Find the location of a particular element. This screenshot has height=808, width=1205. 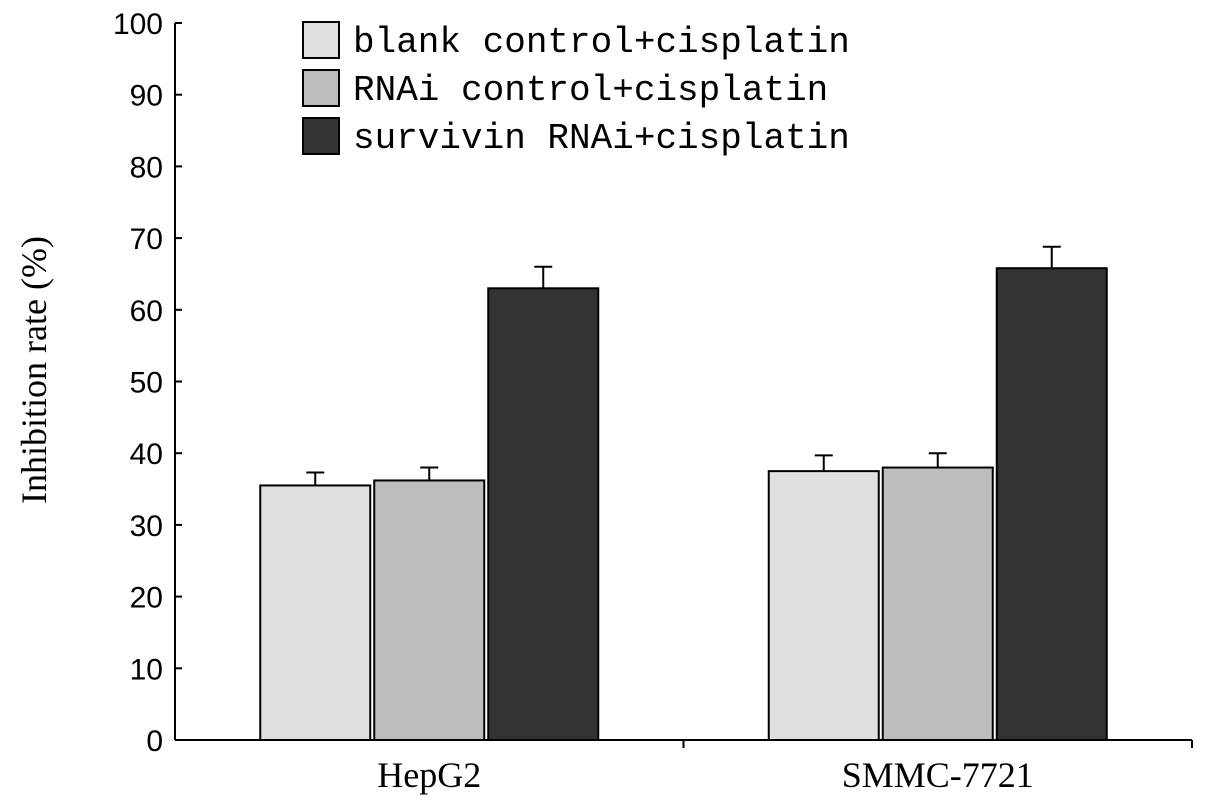

y-tick-label: 90 is located at coordinates (146, 96).